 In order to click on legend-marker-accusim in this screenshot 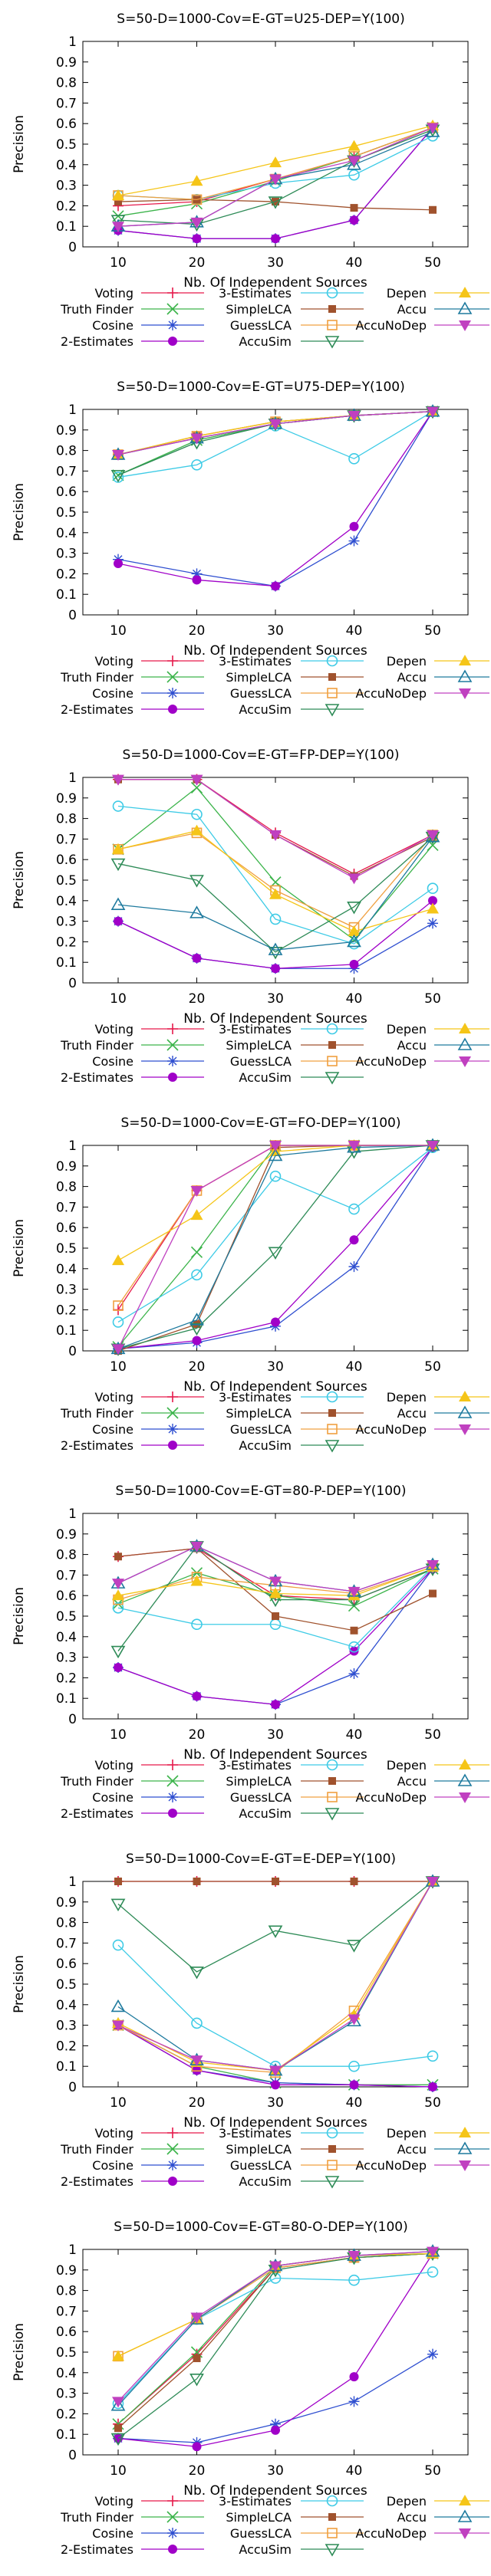, I will do `click(332, 711)`.